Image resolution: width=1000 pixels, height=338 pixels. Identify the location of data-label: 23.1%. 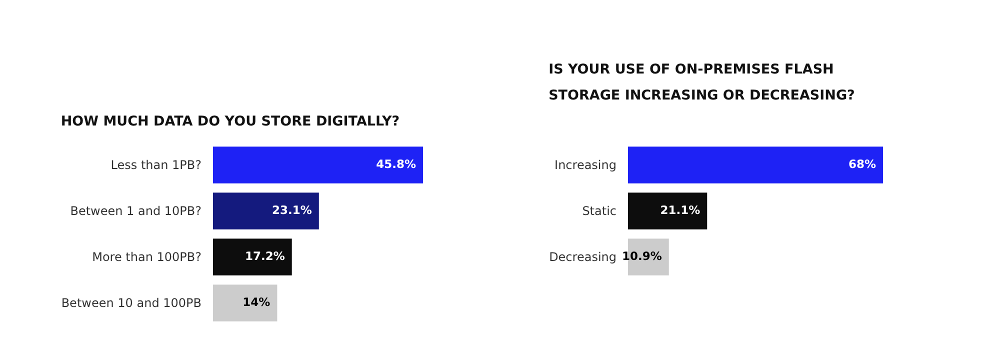
(292, 210).